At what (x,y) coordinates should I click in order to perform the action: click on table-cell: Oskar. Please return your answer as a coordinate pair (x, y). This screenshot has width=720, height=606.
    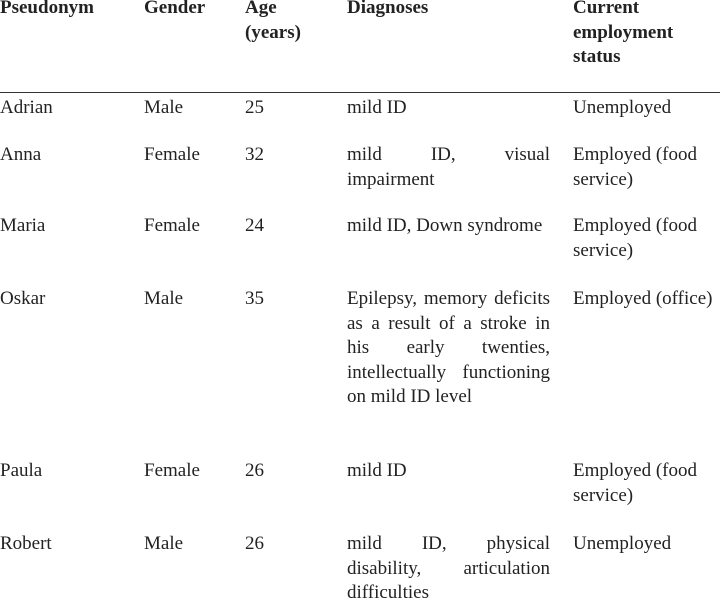
    Looking at the image, I should click on (23, 298).